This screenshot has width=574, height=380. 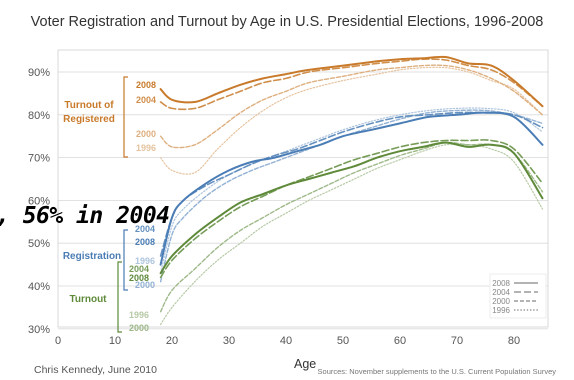 I want to click on x-tick-label: 20, so click(x=172, y=341).